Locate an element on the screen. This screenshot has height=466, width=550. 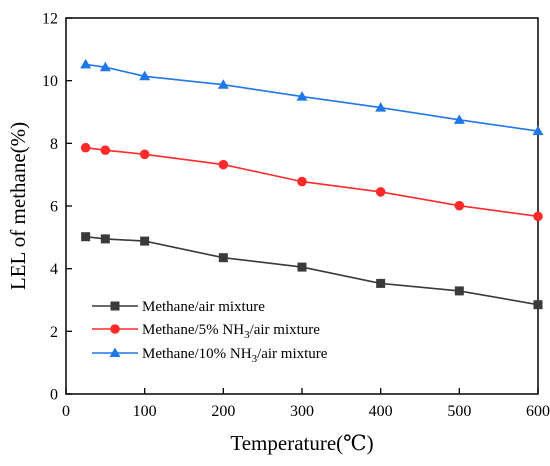
x-tick-label-6: 600 is located at coordinates (538, 411).